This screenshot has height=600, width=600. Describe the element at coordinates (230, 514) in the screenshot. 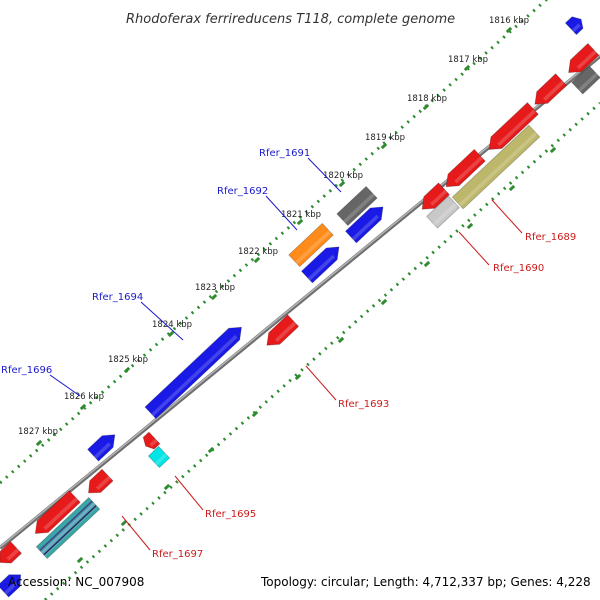

I see `gene-label-rfer-1695: Rfer_1695` at that location.